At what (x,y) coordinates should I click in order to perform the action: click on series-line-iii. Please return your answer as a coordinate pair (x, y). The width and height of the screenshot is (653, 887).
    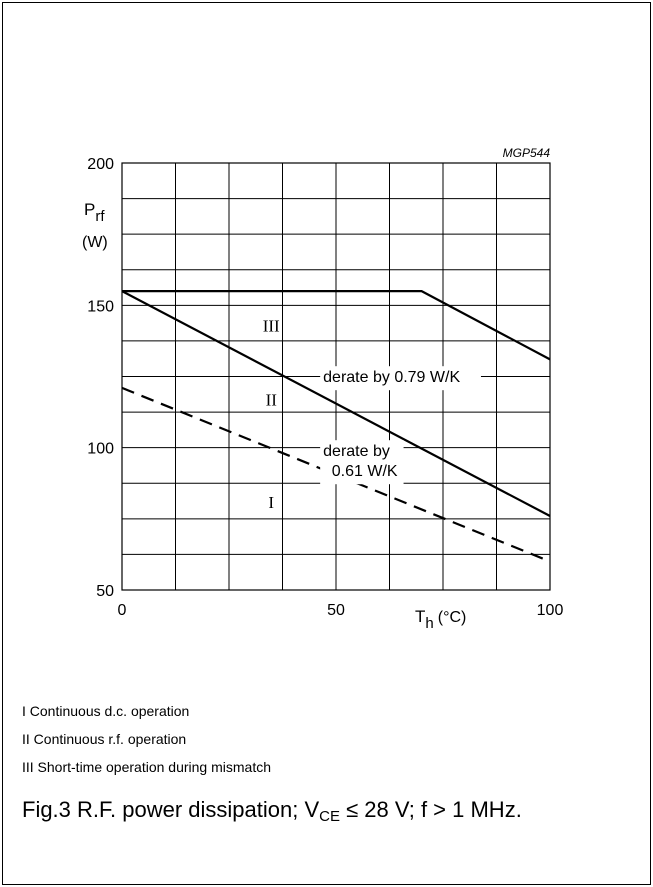
    Looking at the image, I should click on (336, 325).